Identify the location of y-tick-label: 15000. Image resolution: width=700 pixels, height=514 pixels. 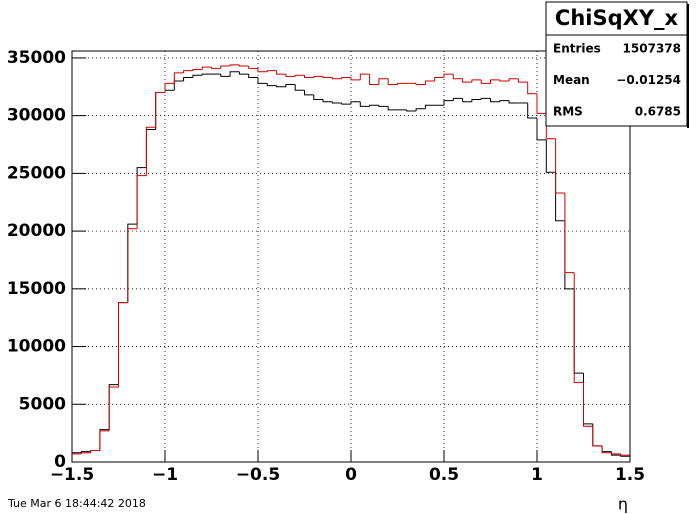
(36, 289).